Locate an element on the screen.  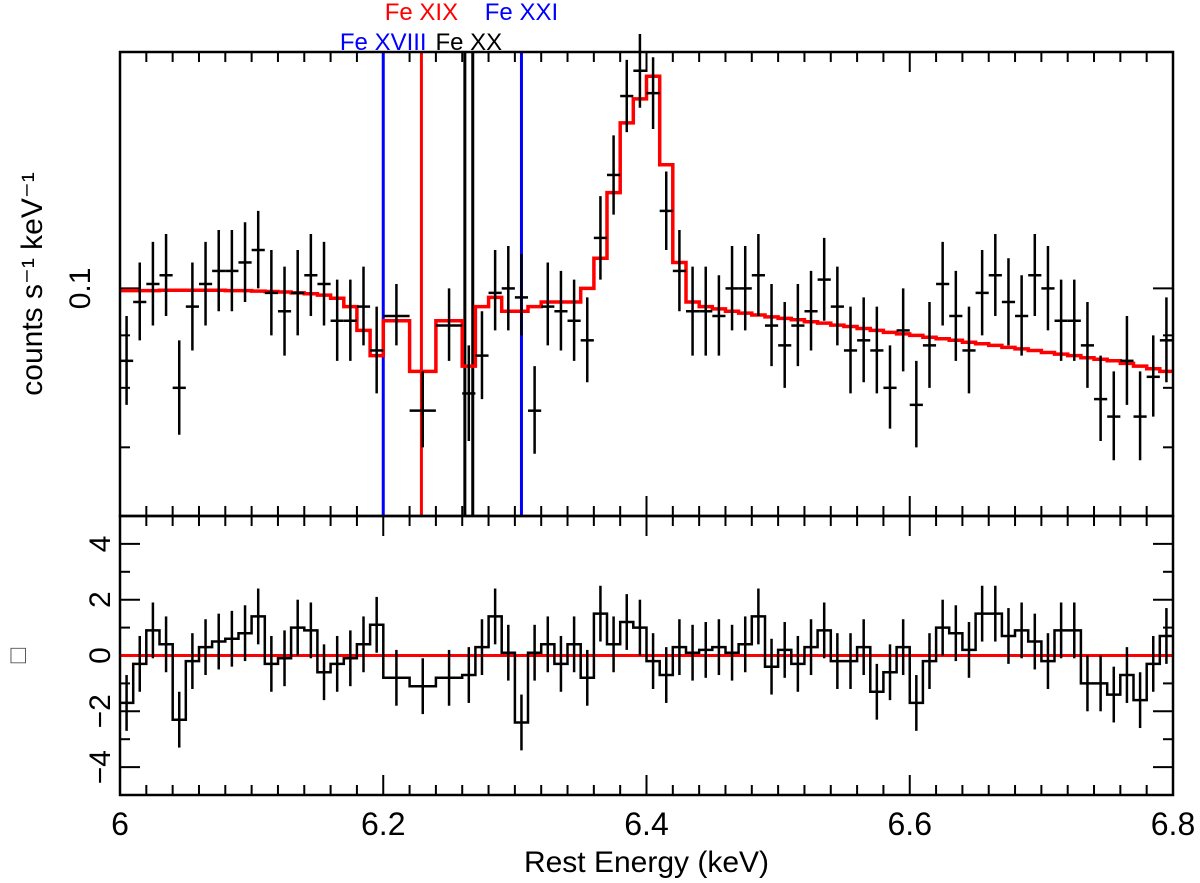
spectrum-y-axis-label: counts s⁻¹ keV⁻¹ is located at coordinates (32, 283).